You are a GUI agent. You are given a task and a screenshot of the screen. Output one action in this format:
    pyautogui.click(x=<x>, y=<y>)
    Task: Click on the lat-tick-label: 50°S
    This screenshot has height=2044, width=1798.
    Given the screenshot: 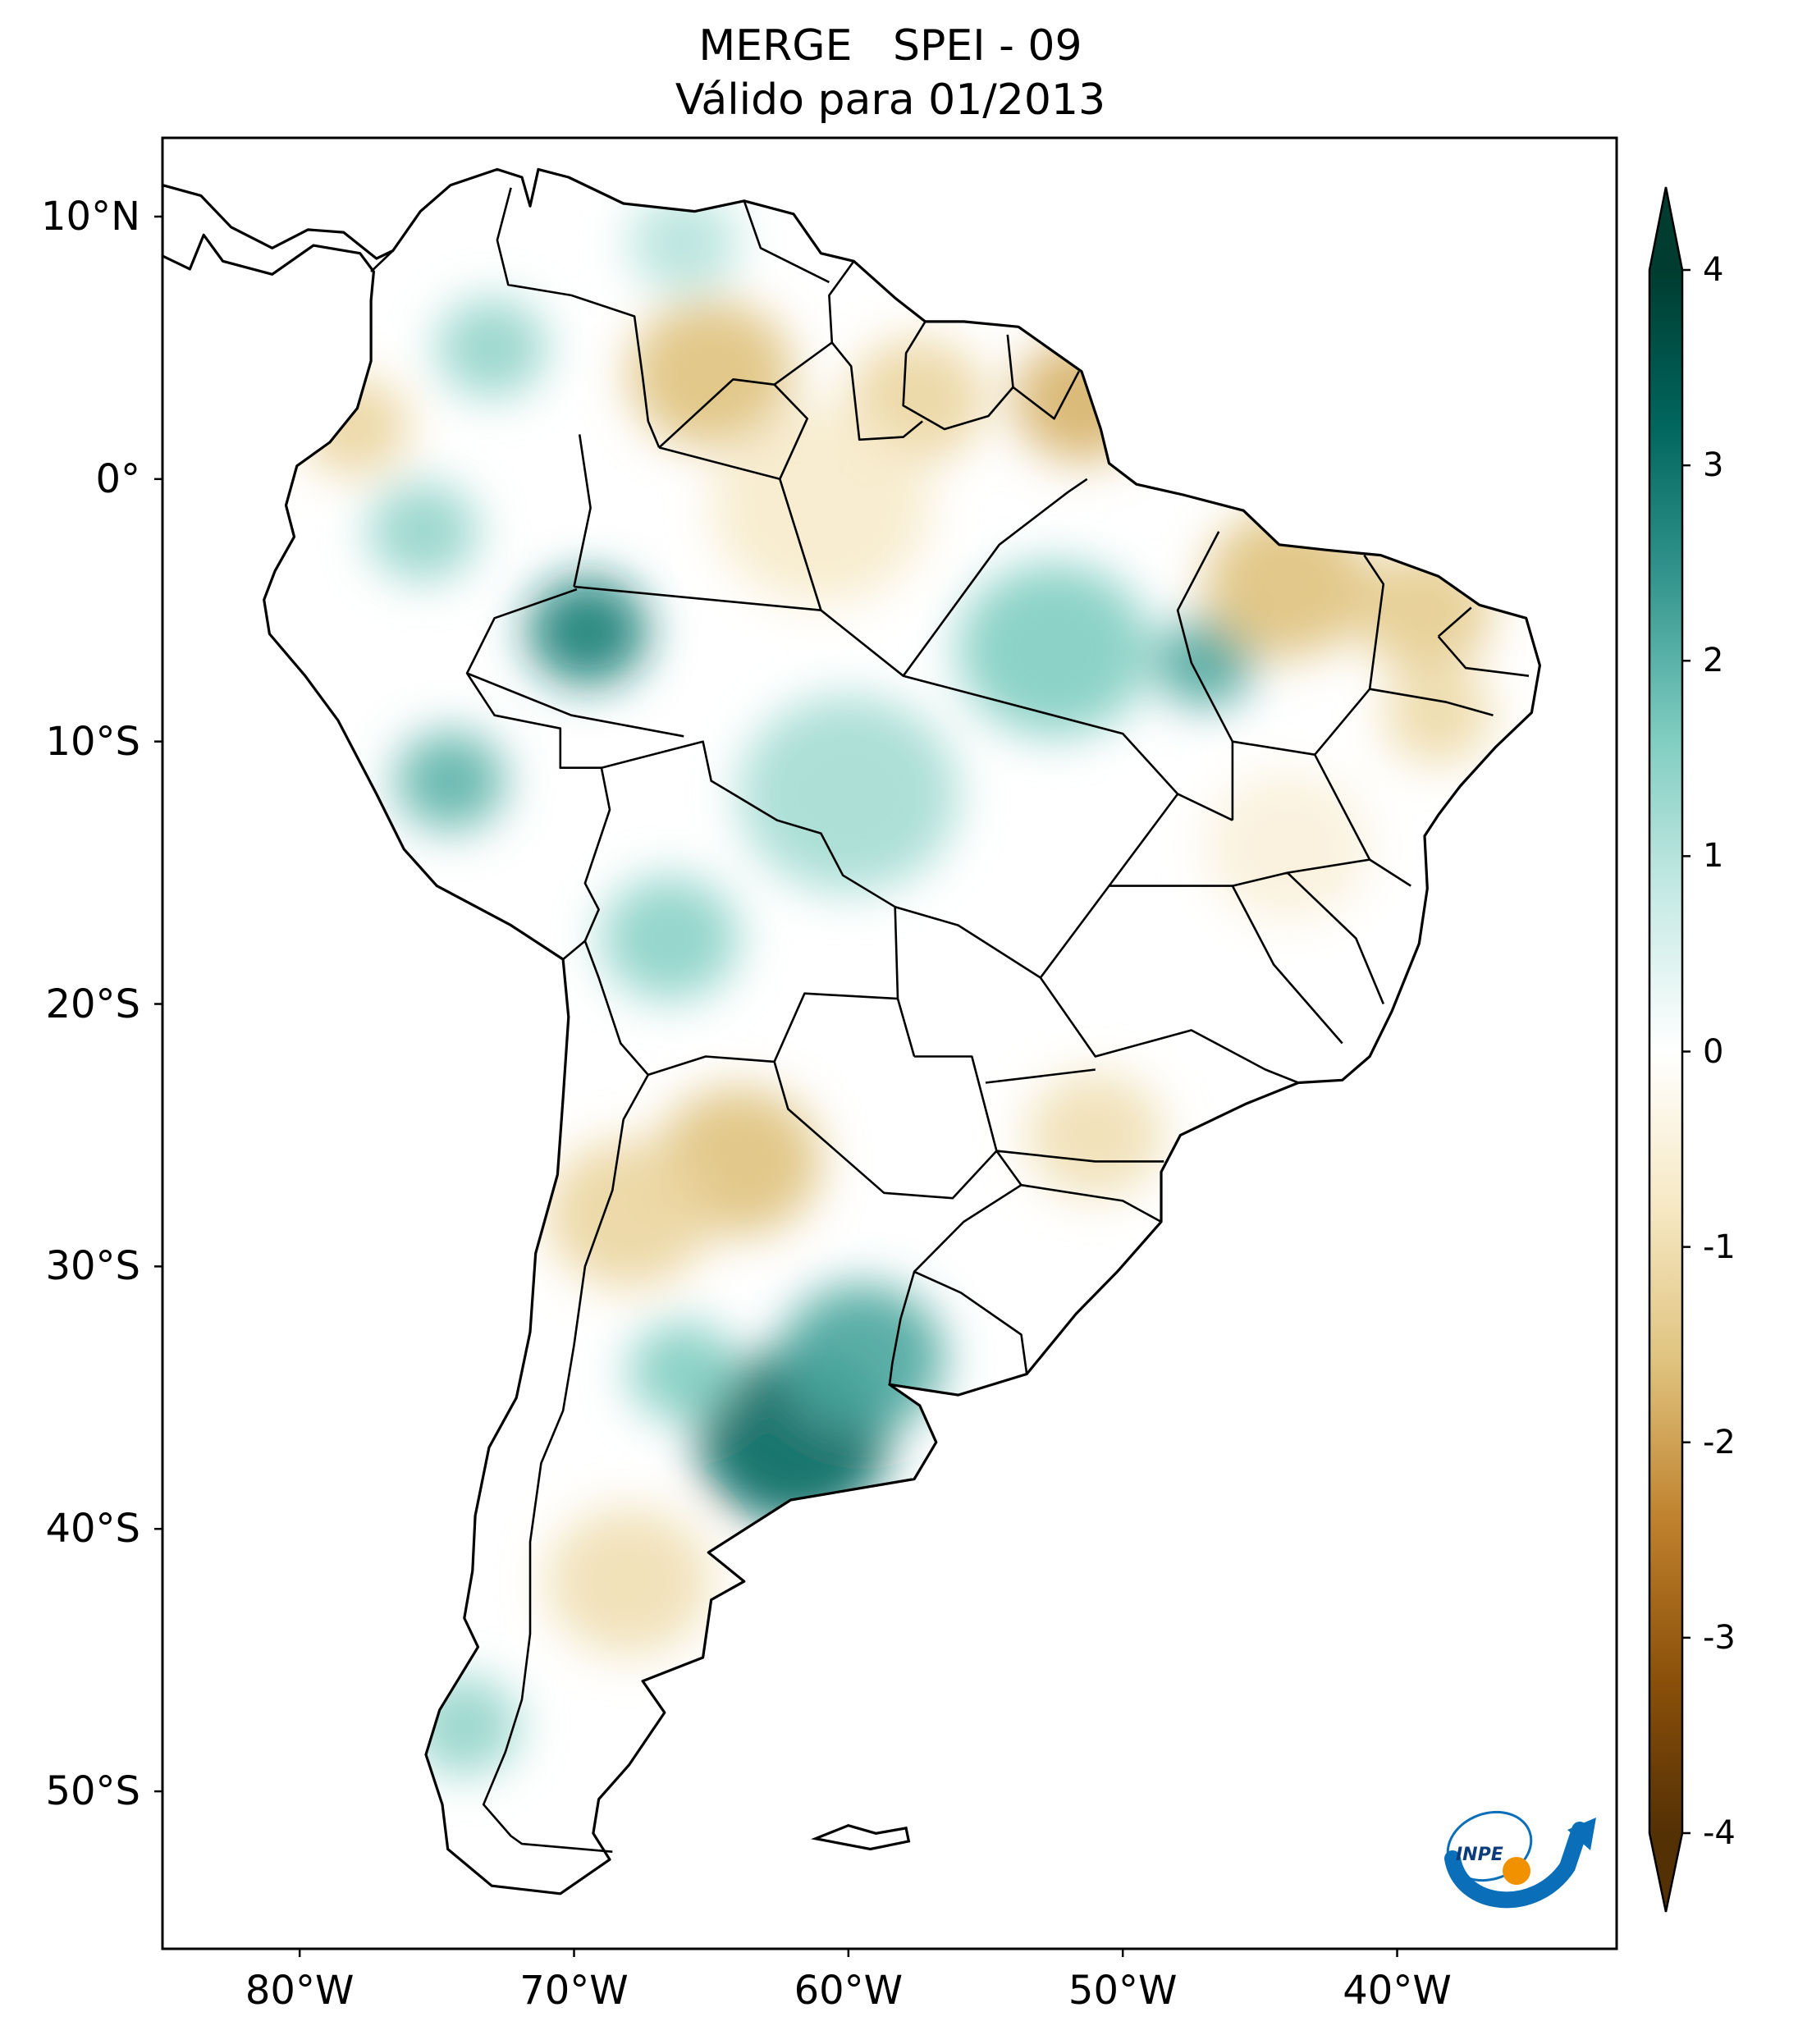 What is the action you would take?
    pyautogui.click(x=92, y=1791)
    